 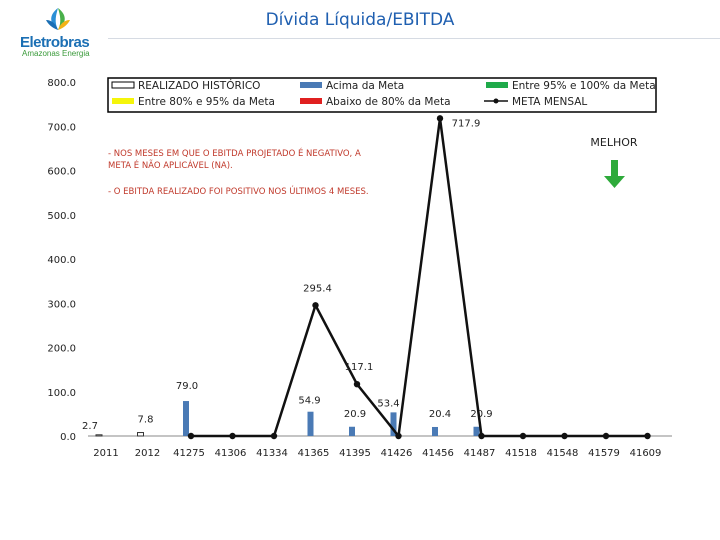 What do you see at coordinates (61, 83) in the screenshot?
I see `y-tick-label: 800.0` at bounding box center [61, 83].